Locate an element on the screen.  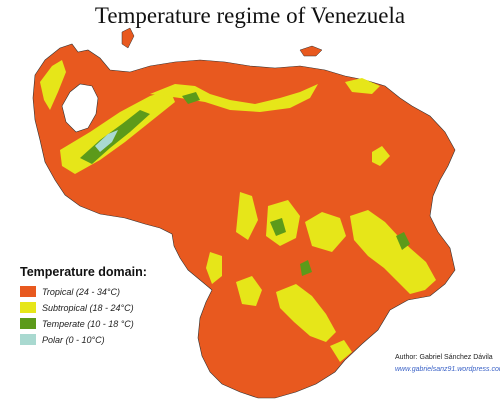
island-margarita is located at coordinates (311, 51).